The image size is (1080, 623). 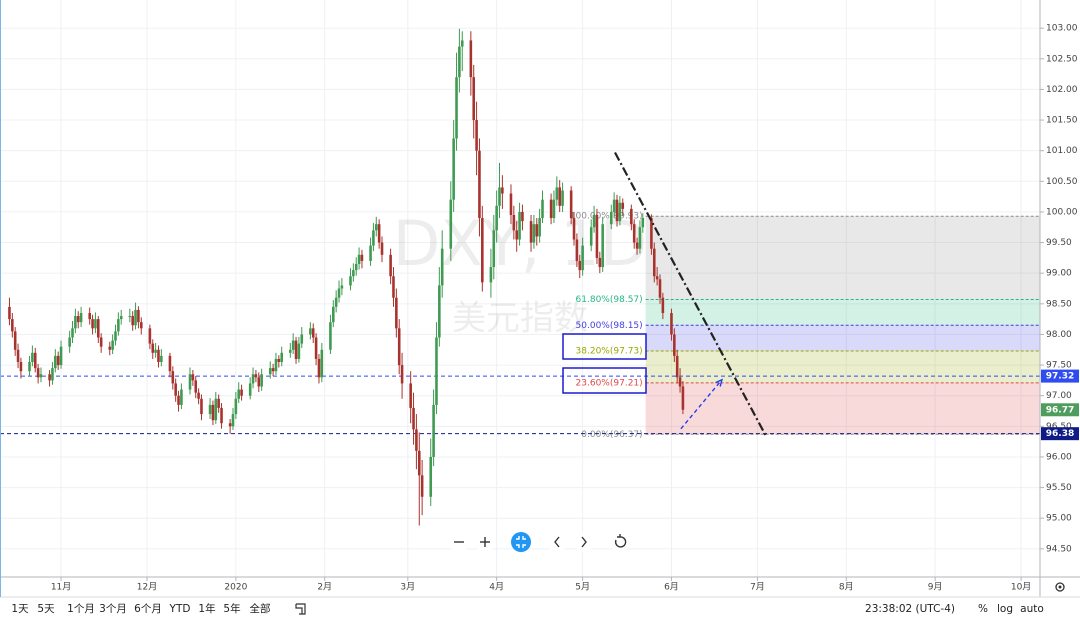 I want to click on watermark-description: 美元指数, so click(x=520, y=319).